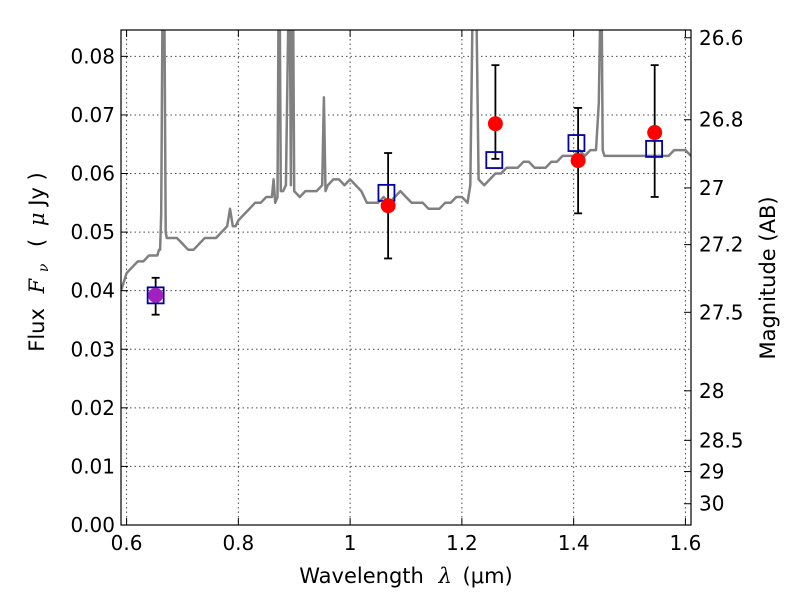  Describe the element at coordinates (721, 245) in the screenshot. I see `y2-tick-label-3: 27.2` at that location.